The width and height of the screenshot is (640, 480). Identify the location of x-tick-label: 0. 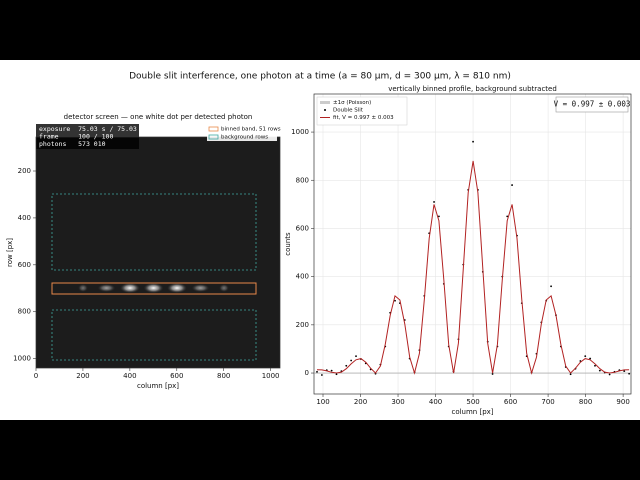
(36, 376).